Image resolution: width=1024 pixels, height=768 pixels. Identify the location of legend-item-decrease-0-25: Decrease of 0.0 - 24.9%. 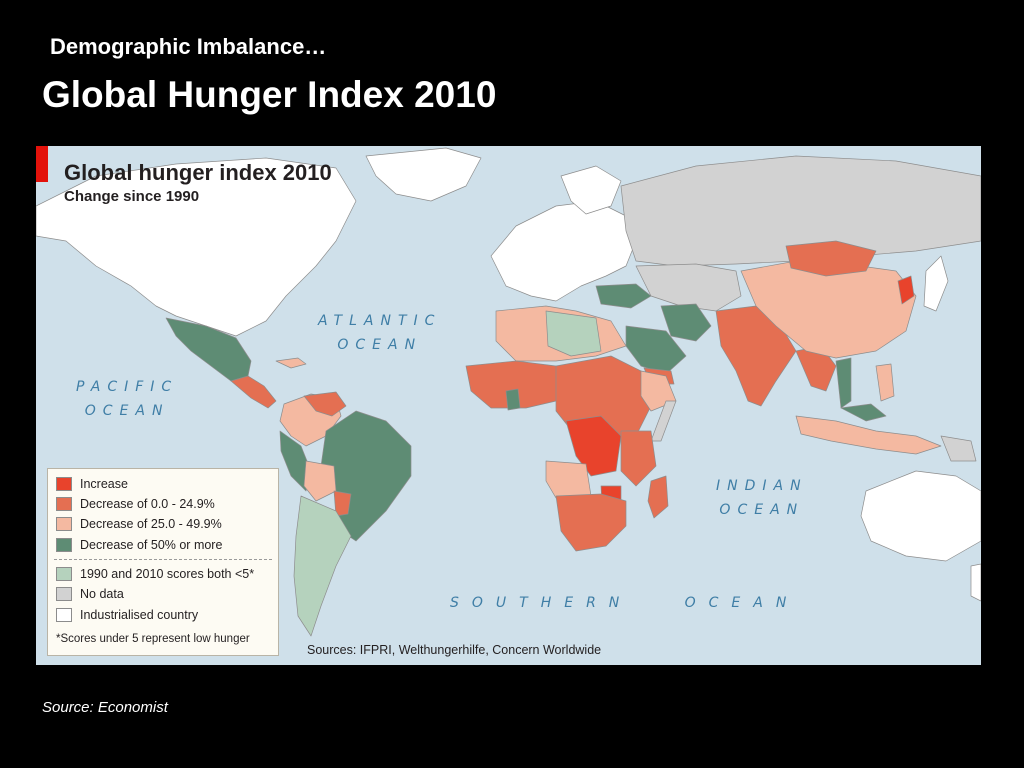
(135, 504).